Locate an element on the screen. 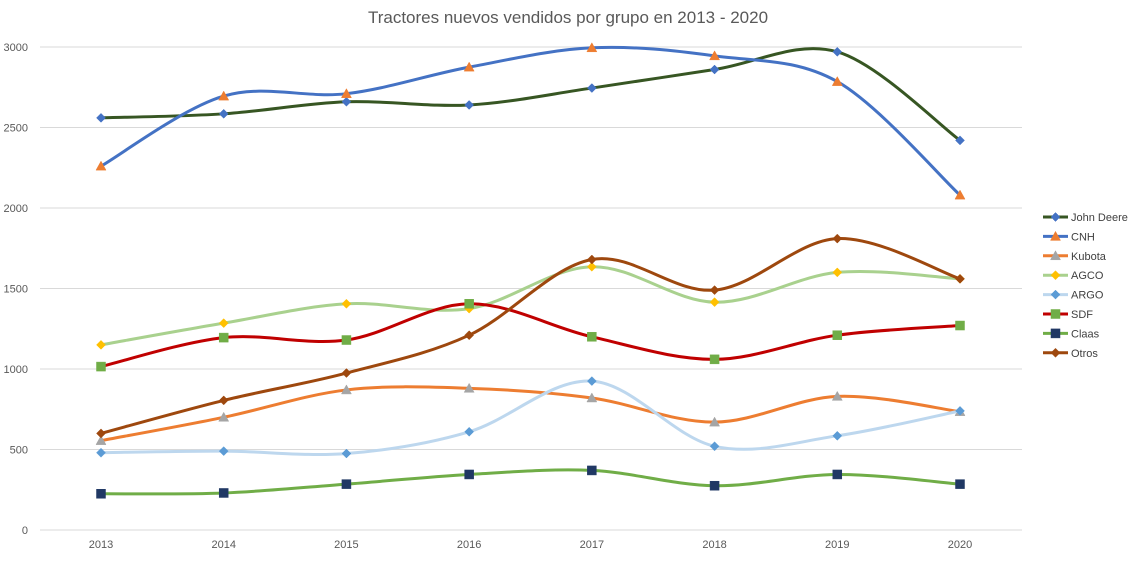  series-argo is located at coordinates (530, 417).